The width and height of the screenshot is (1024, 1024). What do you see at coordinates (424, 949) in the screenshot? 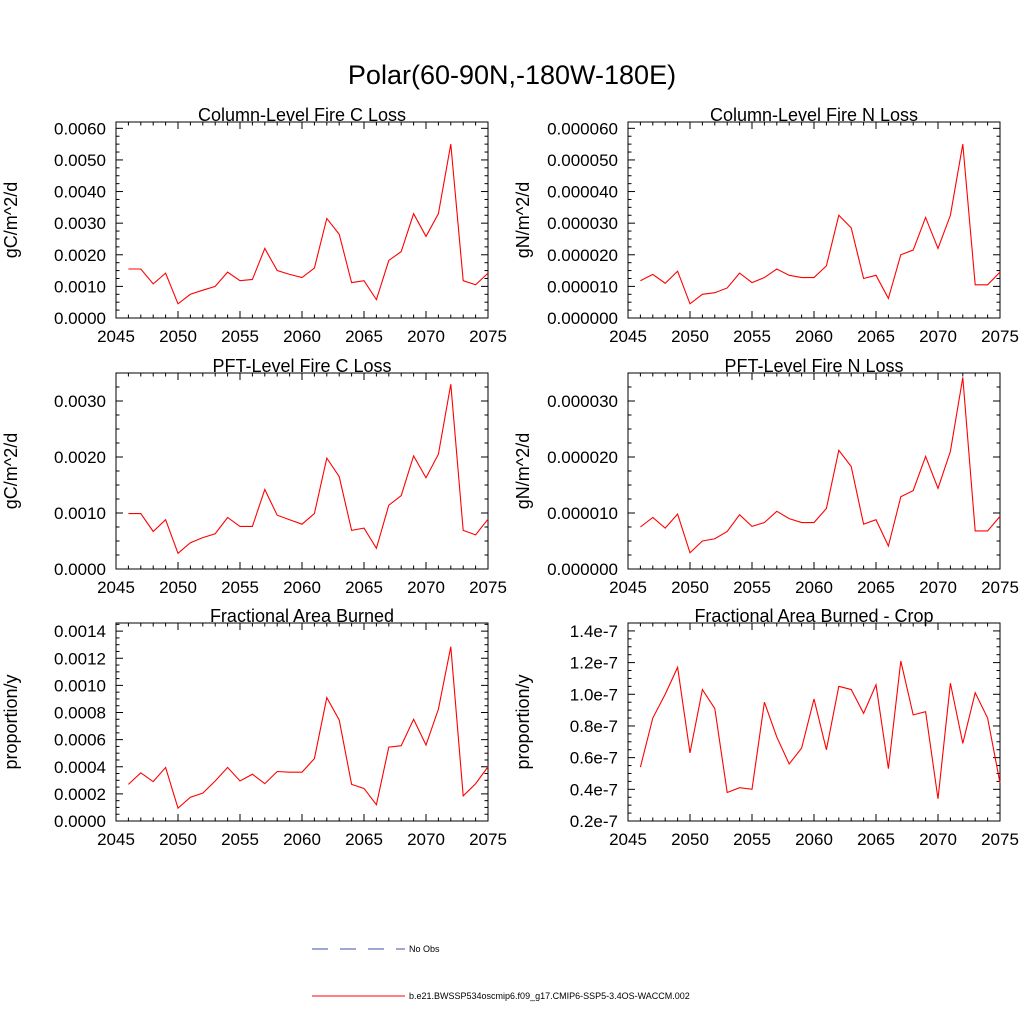
I see `legend-no-obs-label: No Obs` at bounding box center [424, 949].